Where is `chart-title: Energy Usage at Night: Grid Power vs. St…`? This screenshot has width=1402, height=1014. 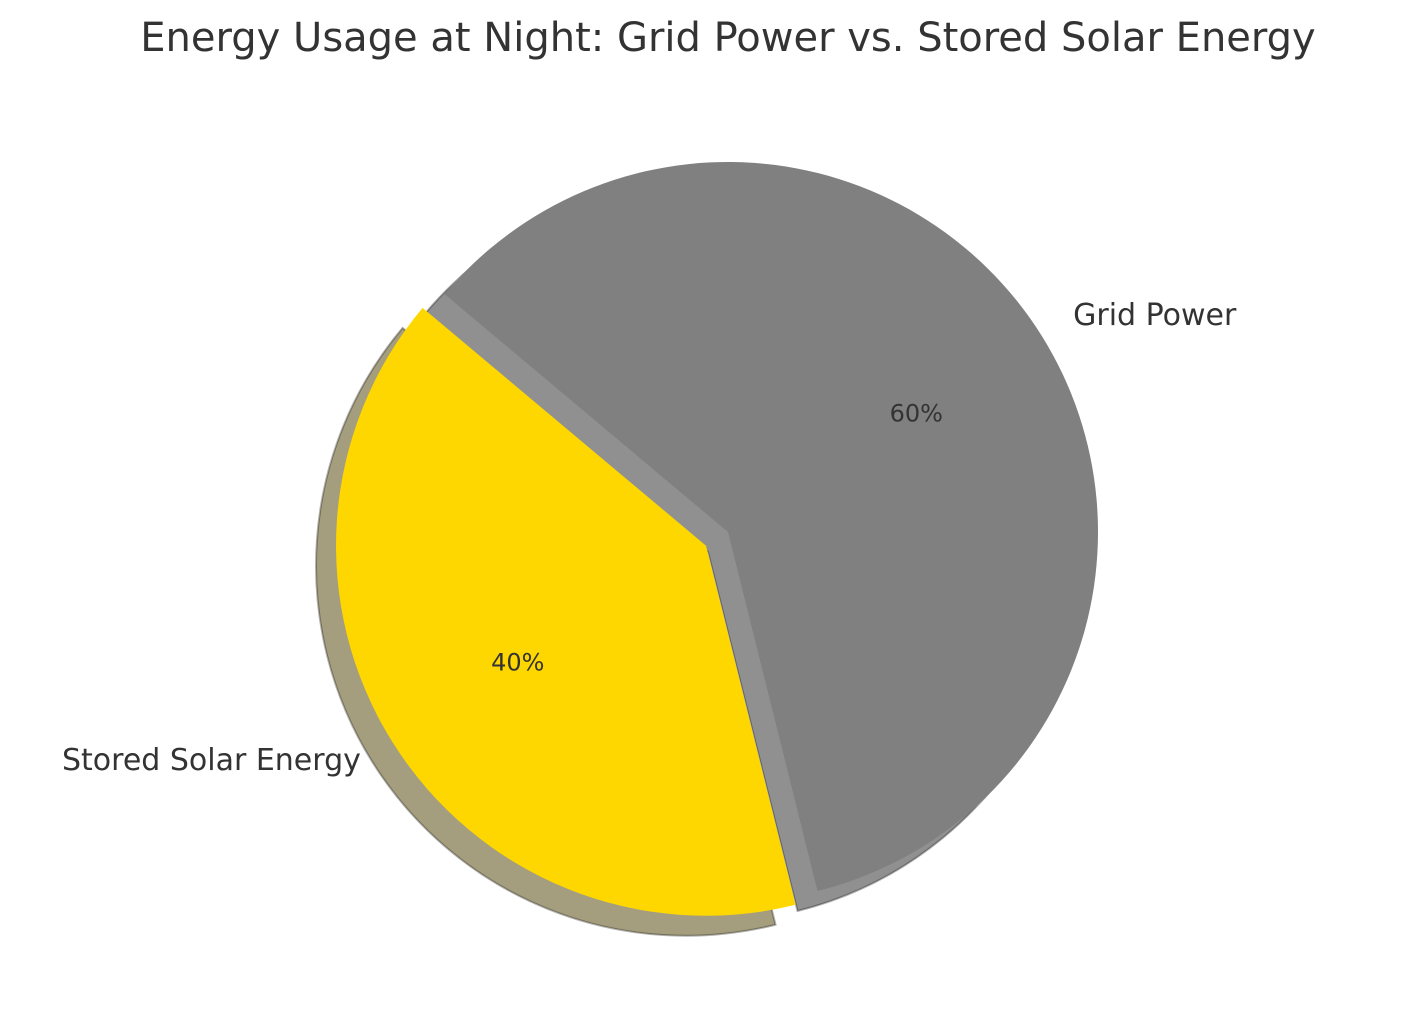 chart-title: Energy Usage at Night: Grid Power vs. St… is located at coordinates (727, 38).